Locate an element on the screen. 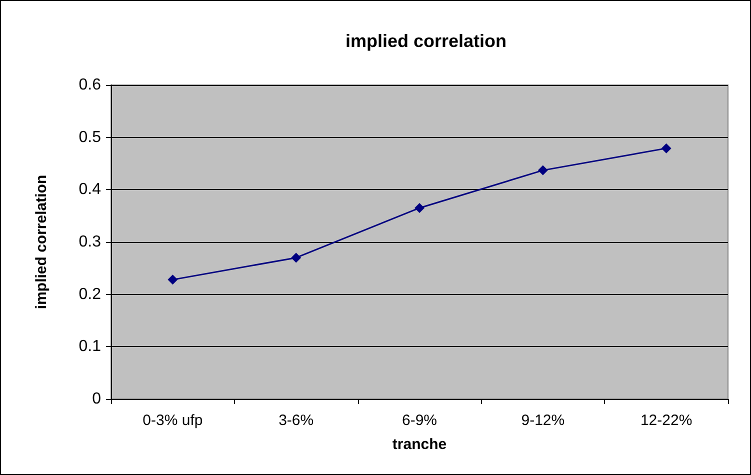  x-tick-label: 6-9% is located at coordinates (420, 420).